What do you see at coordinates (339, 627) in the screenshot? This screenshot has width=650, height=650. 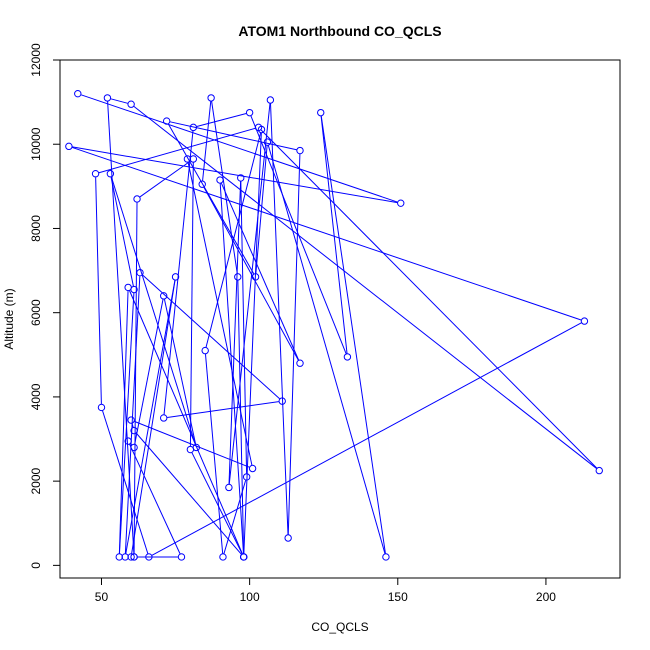 I see `x-axis-label: CO_QCLS` at bounding box center [339, 627].